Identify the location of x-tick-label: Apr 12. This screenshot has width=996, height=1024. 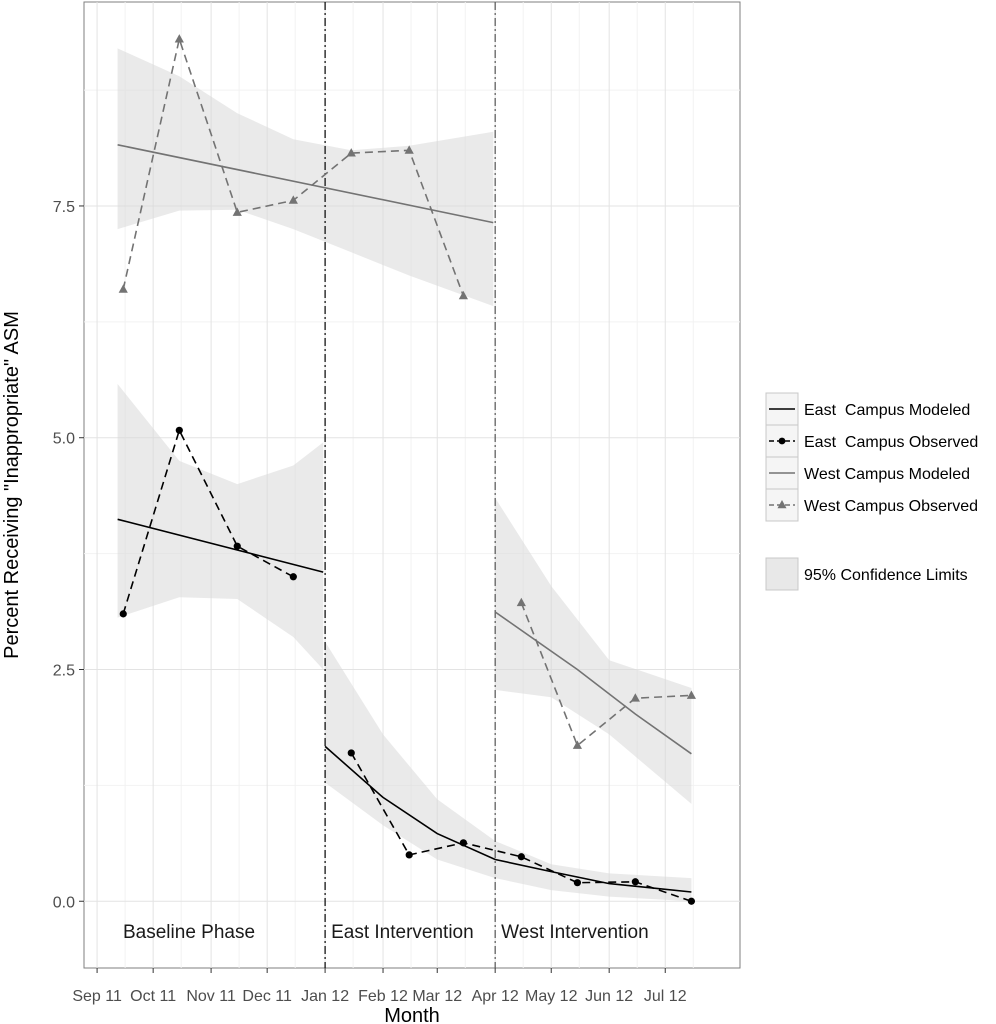
(495, 996).